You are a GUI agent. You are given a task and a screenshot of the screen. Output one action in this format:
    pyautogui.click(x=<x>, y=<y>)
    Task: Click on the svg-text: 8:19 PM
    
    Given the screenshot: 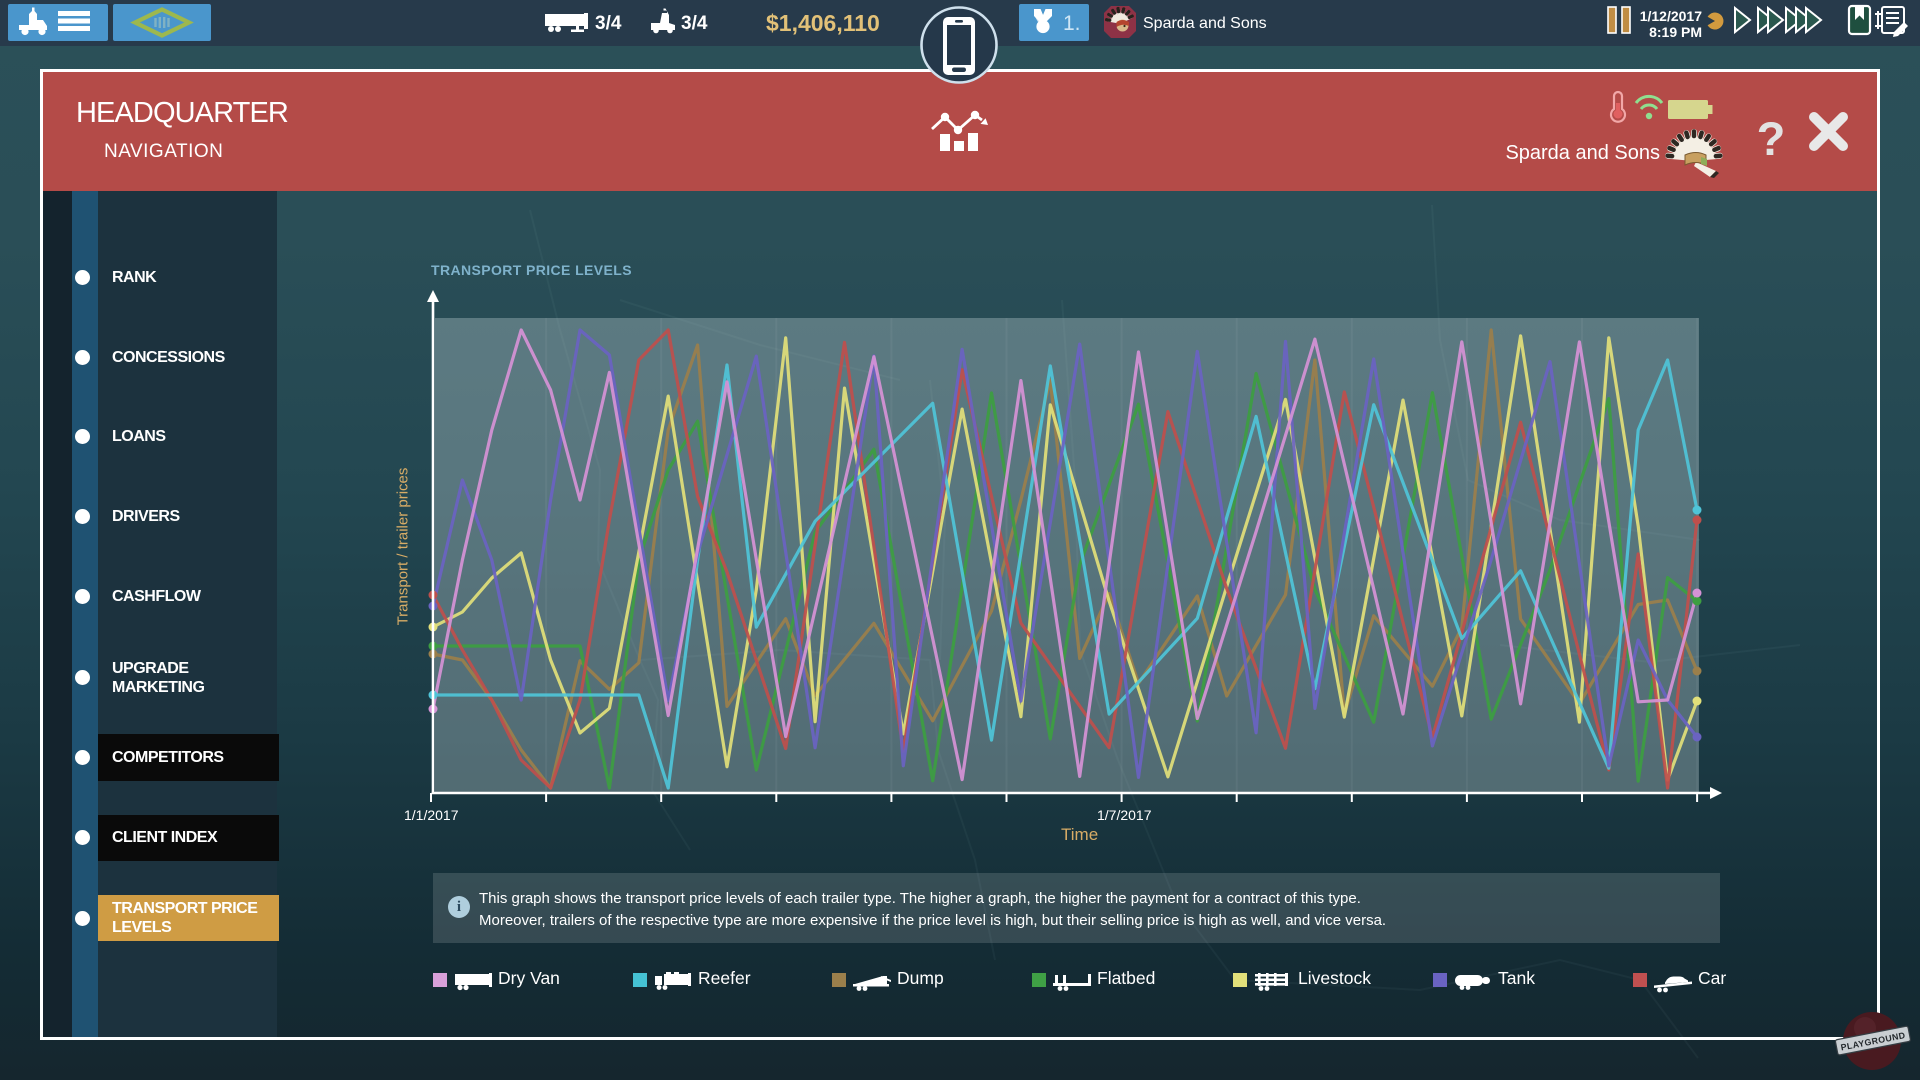 What is the action you would take?
    pyautogui.click(x=1675, y=32)
    